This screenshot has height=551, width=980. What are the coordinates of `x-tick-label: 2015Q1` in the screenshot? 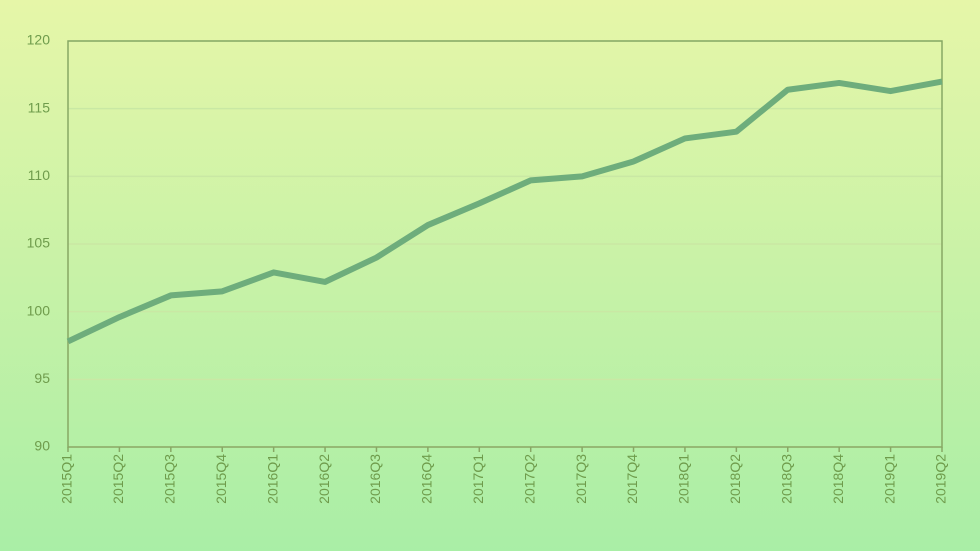 It's located at (67, 479).